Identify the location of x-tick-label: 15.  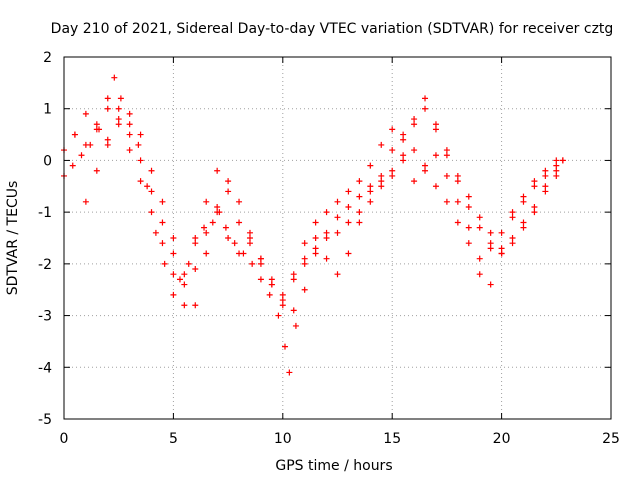
(392, 439).